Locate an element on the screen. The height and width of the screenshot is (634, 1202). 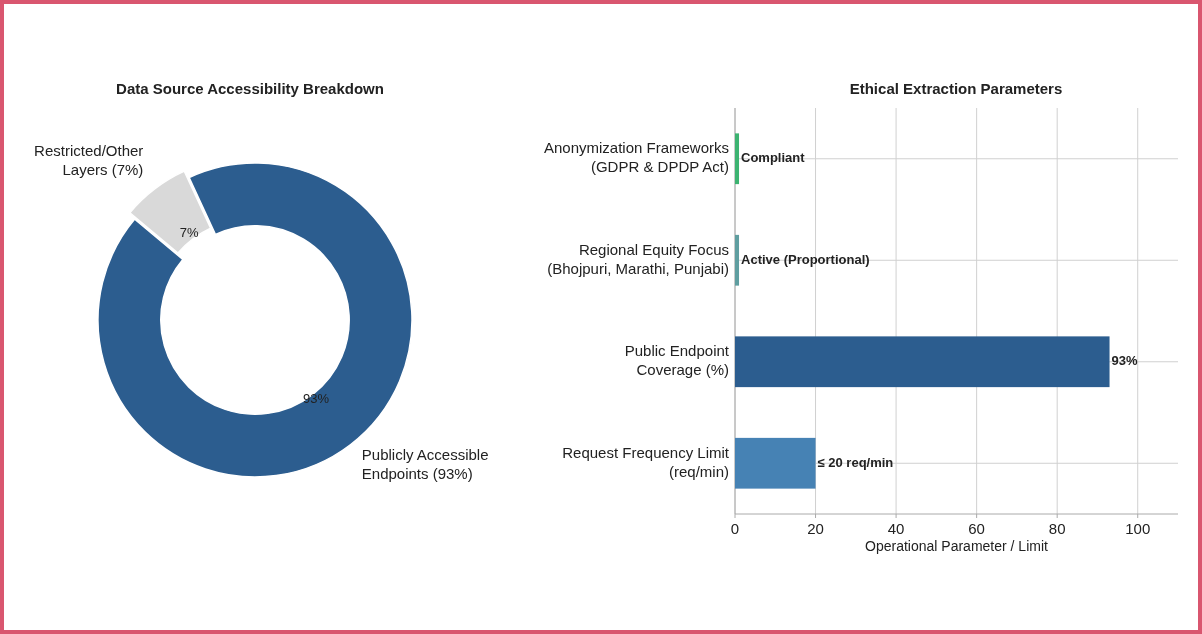
data-label: ≤ 20 req/min is located at coordinates (855, 462).